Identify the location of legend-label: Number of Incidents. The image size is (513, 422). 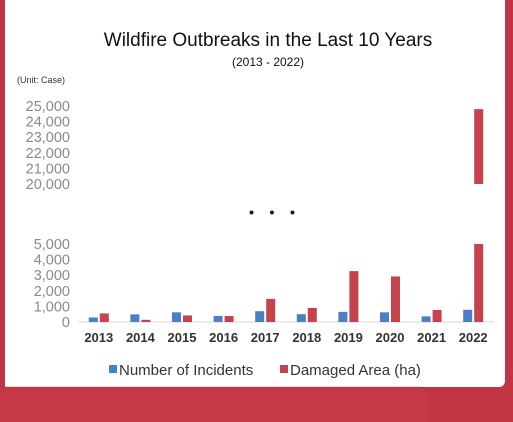
(186, 370).